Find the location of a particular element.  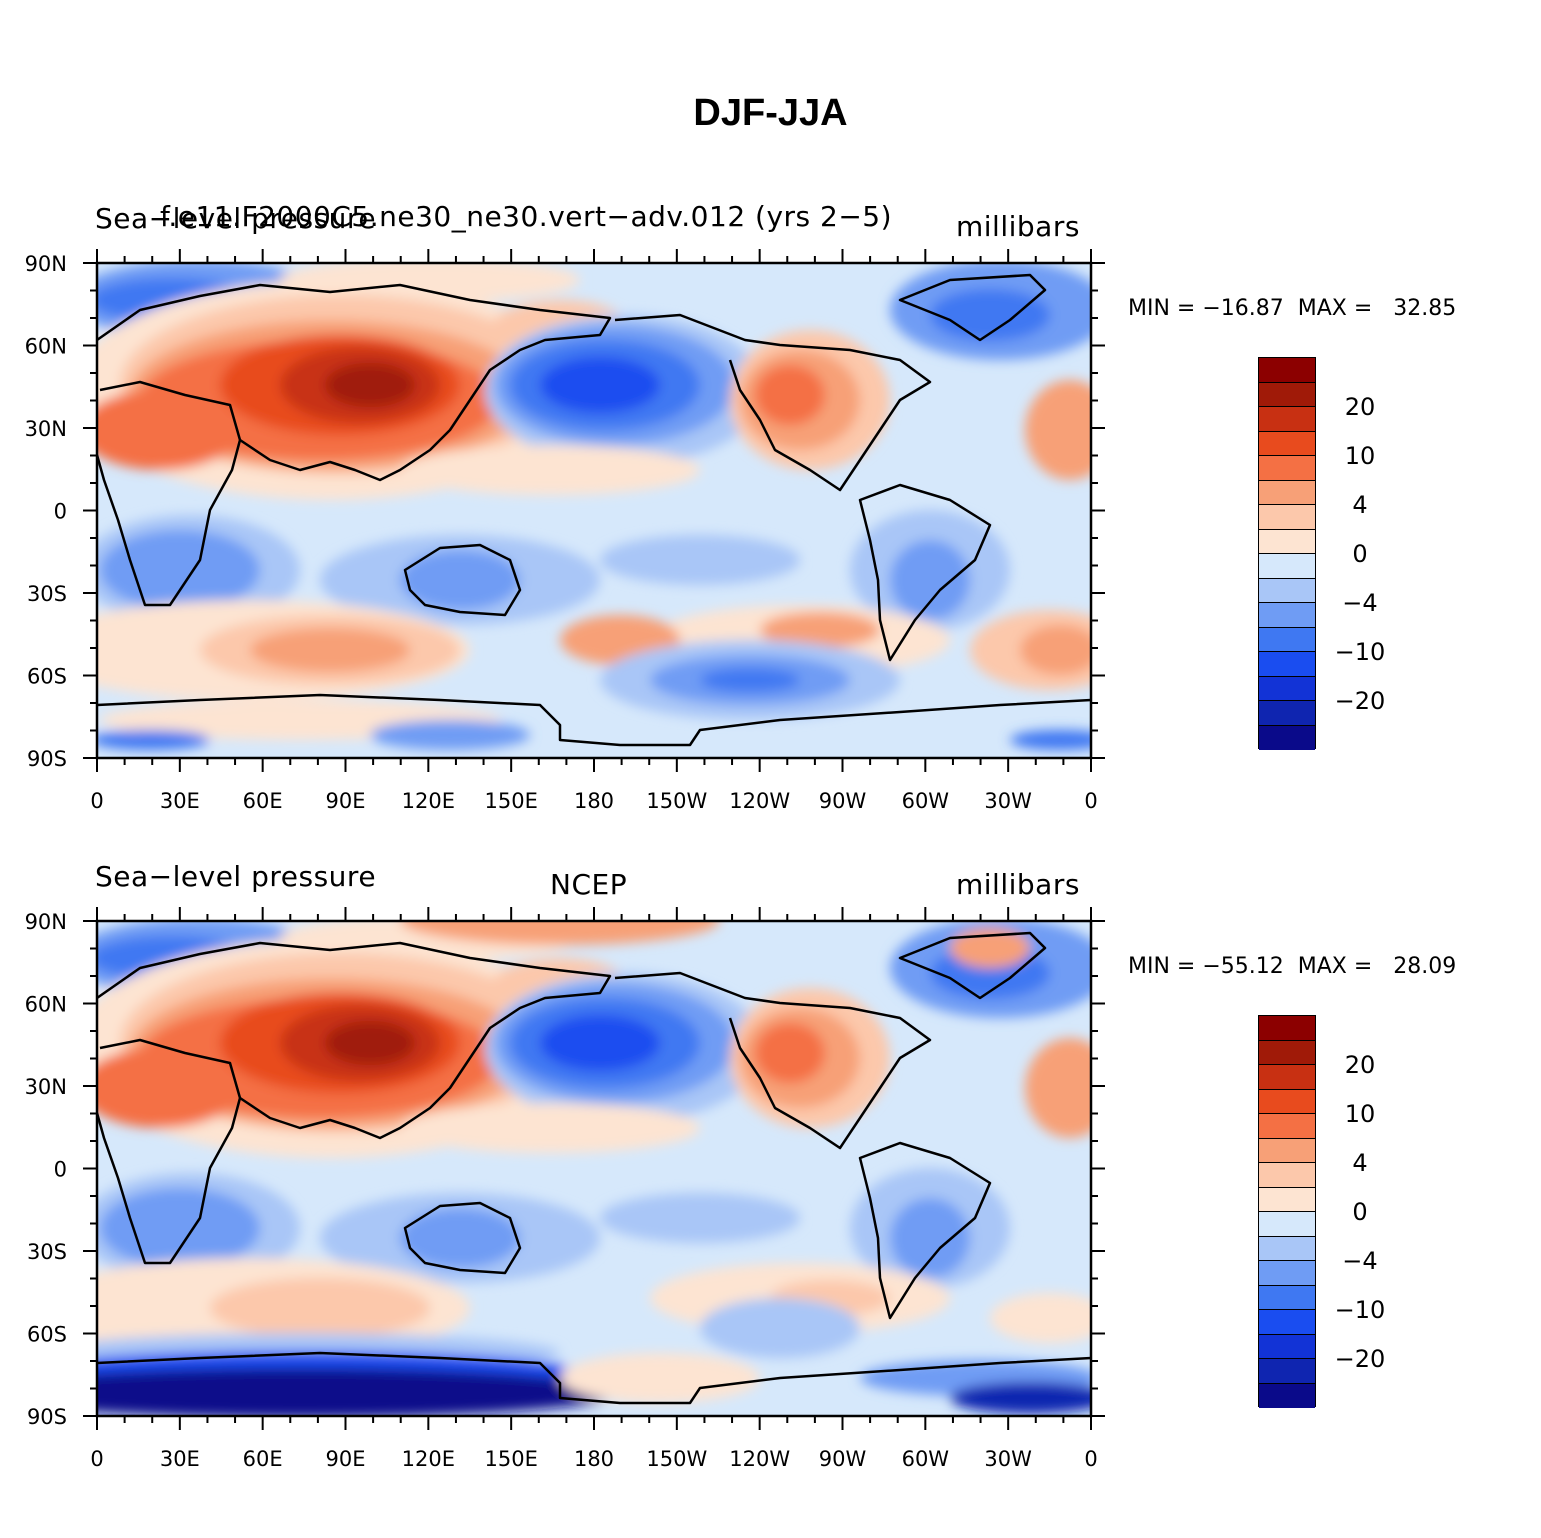

colorbar-label: 20 is located at coordinates (1360, 407).